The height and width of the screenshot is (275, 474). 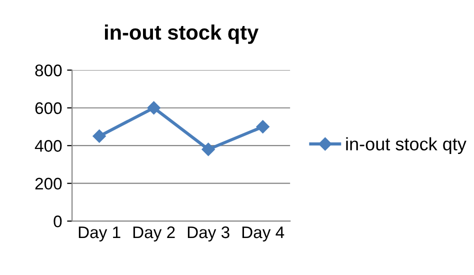 What do you see at coordinates (99, 234) in the screenshot?
I see `x-tick-label: Day 1` at bounding box center [99, 234].